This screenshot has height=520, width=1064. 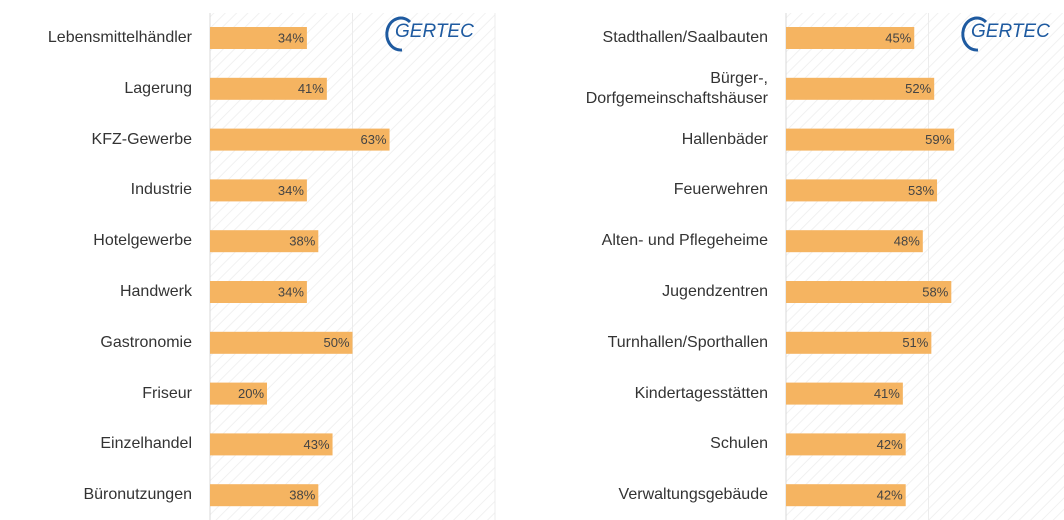 I want to click on category-label: Lebensmittelhändler, so click(x=119, y=37).